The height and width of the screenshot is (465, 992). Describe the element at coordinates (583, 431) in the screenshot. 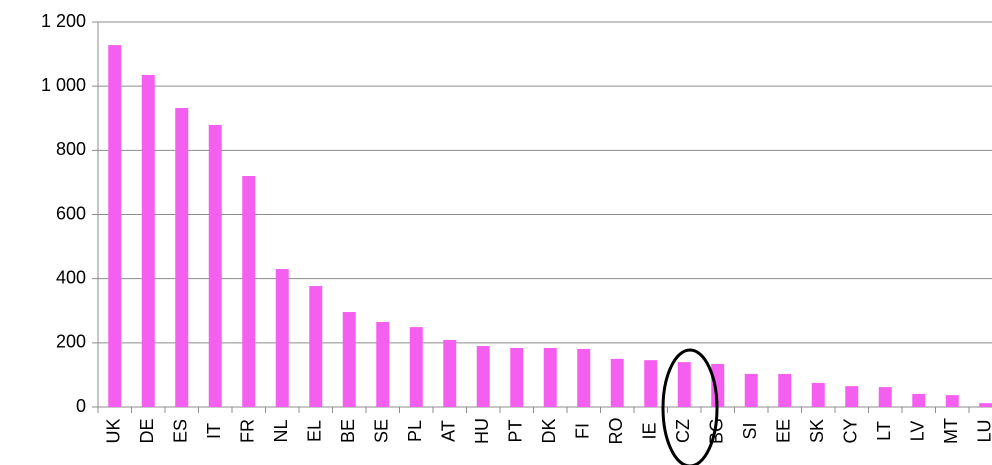

I see `x-tick-label: FI` at that location.